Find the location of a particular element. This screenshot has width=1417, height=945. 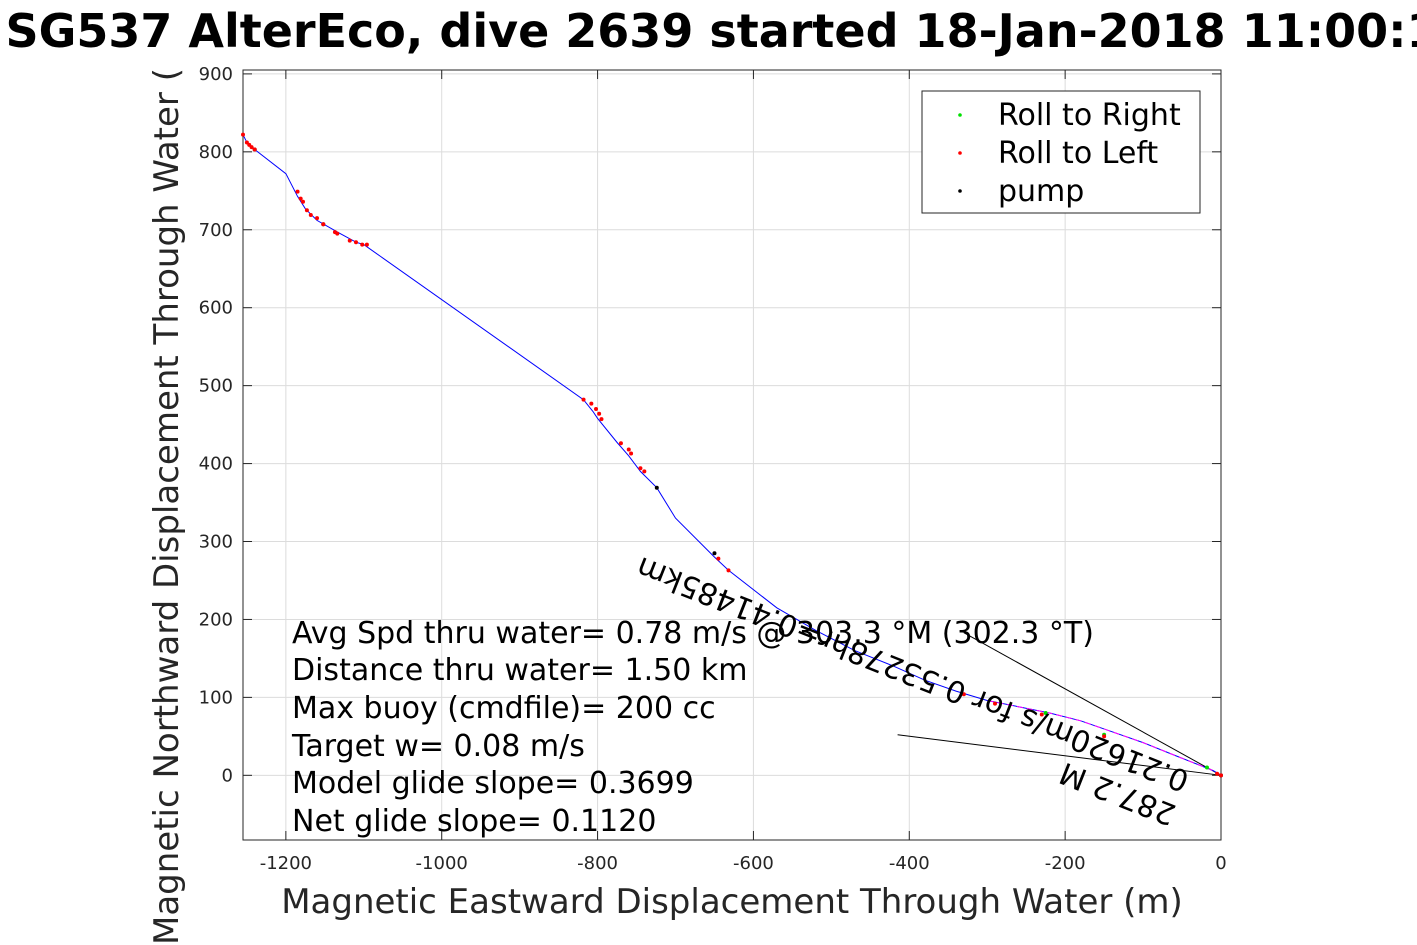

y-tick-label: 300 is located at coordinates (216, 542).